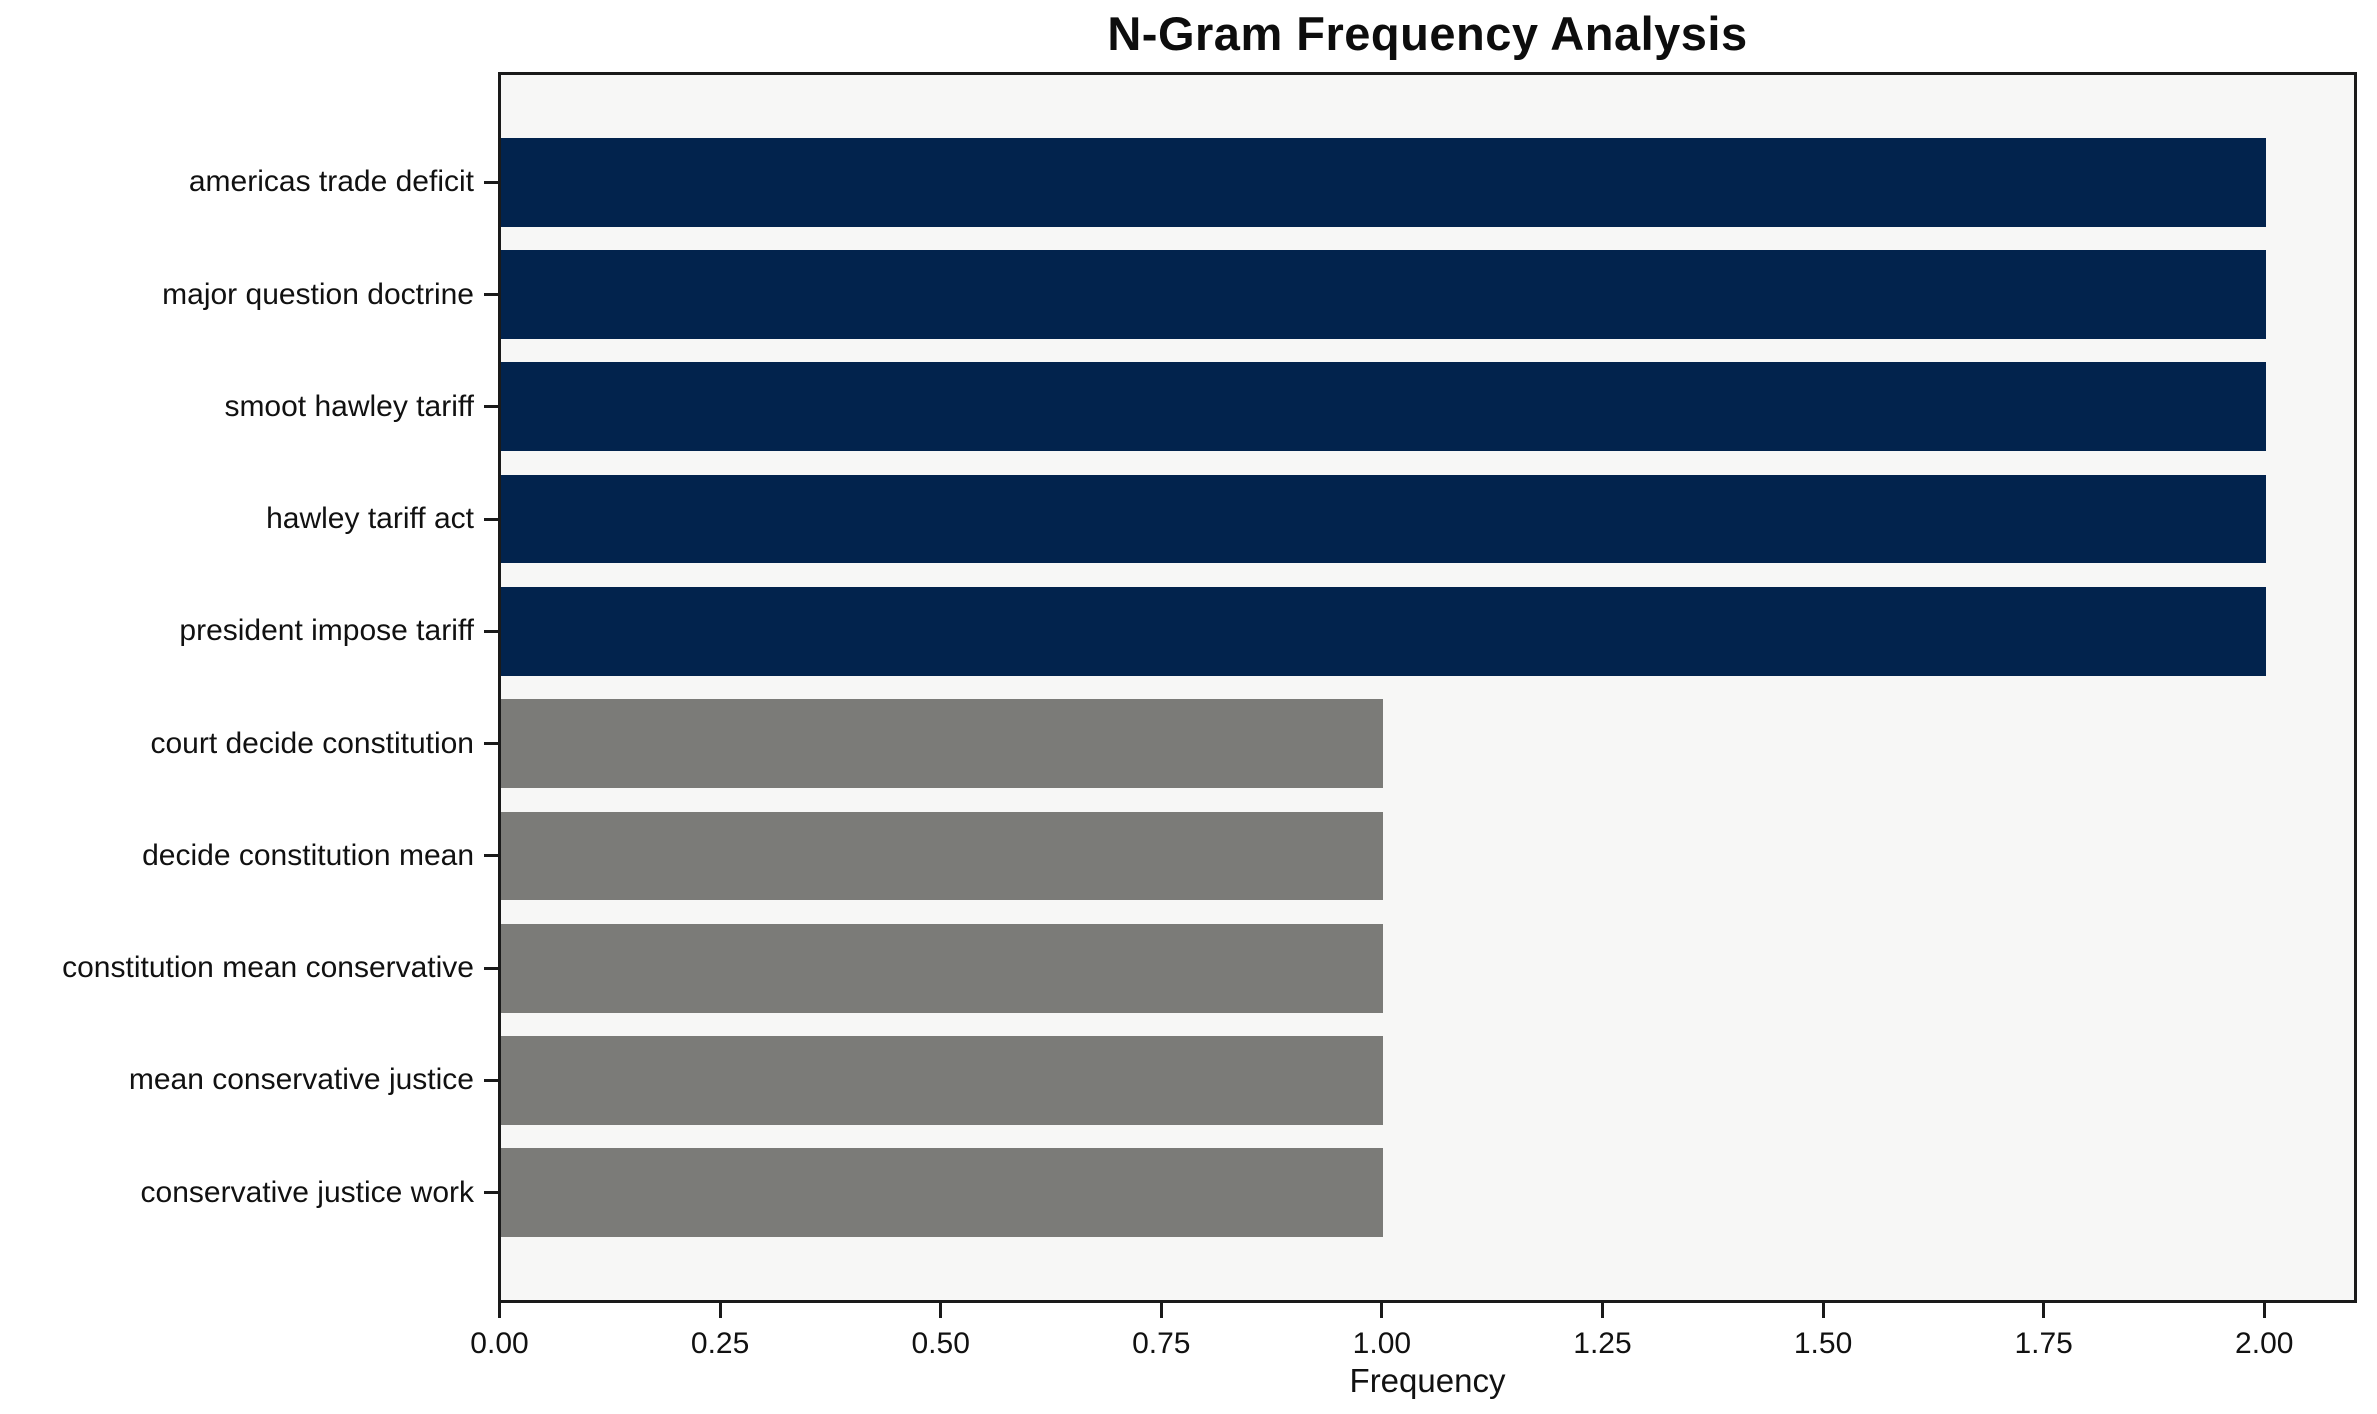 The image size is (2377, 1414). I want to click on y-axis-label: court decide constitution, so click(312, 743).